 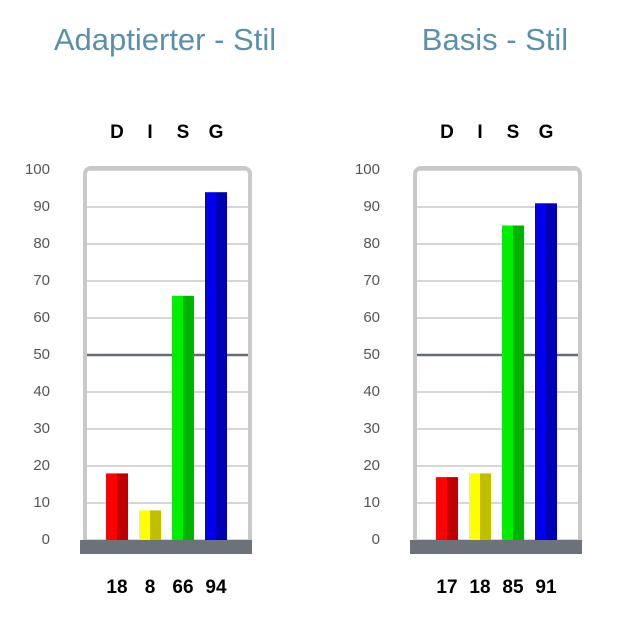 I want to click on value-label: 91, so click(x=546, y=587).